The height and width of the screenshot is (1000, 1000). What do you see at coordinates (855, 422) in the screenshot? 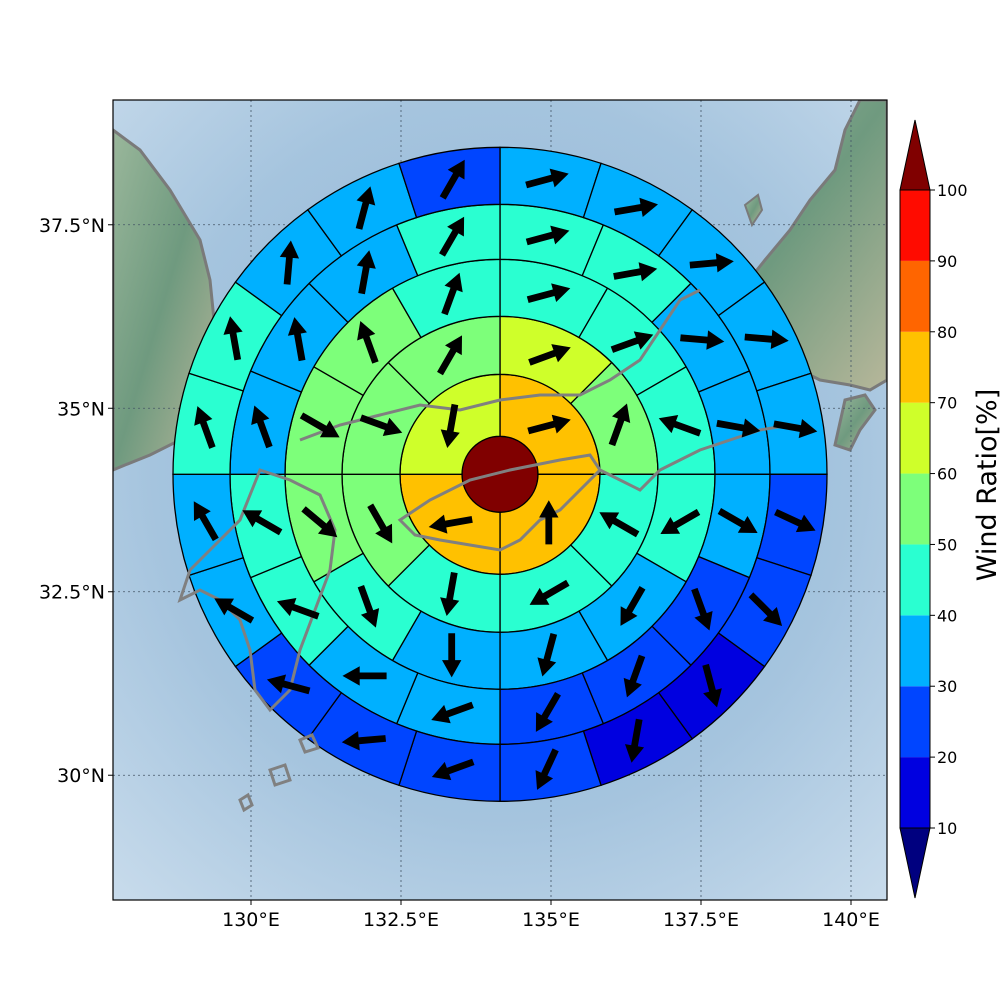
I see `boso-peninsula` at bounding box center [855, 422].